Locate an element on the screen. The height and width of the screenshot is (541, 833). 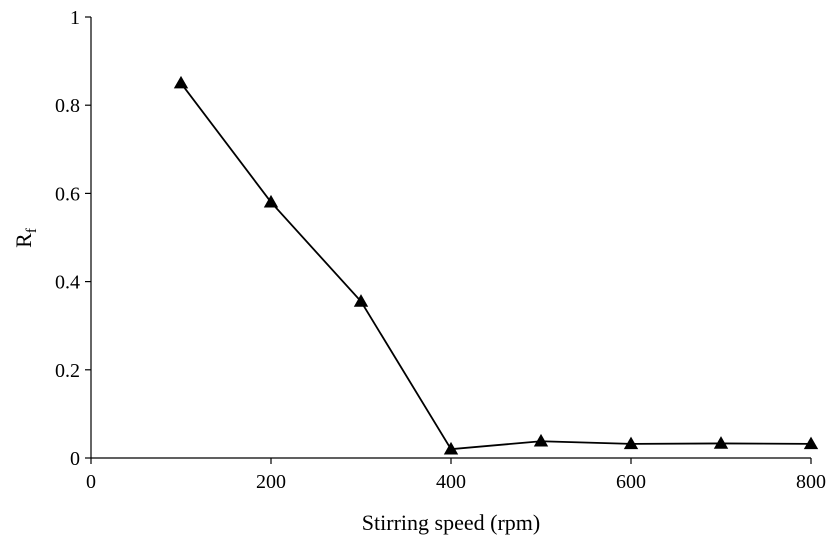
x-tick-label: 800 is located at coordinates (811, 482).